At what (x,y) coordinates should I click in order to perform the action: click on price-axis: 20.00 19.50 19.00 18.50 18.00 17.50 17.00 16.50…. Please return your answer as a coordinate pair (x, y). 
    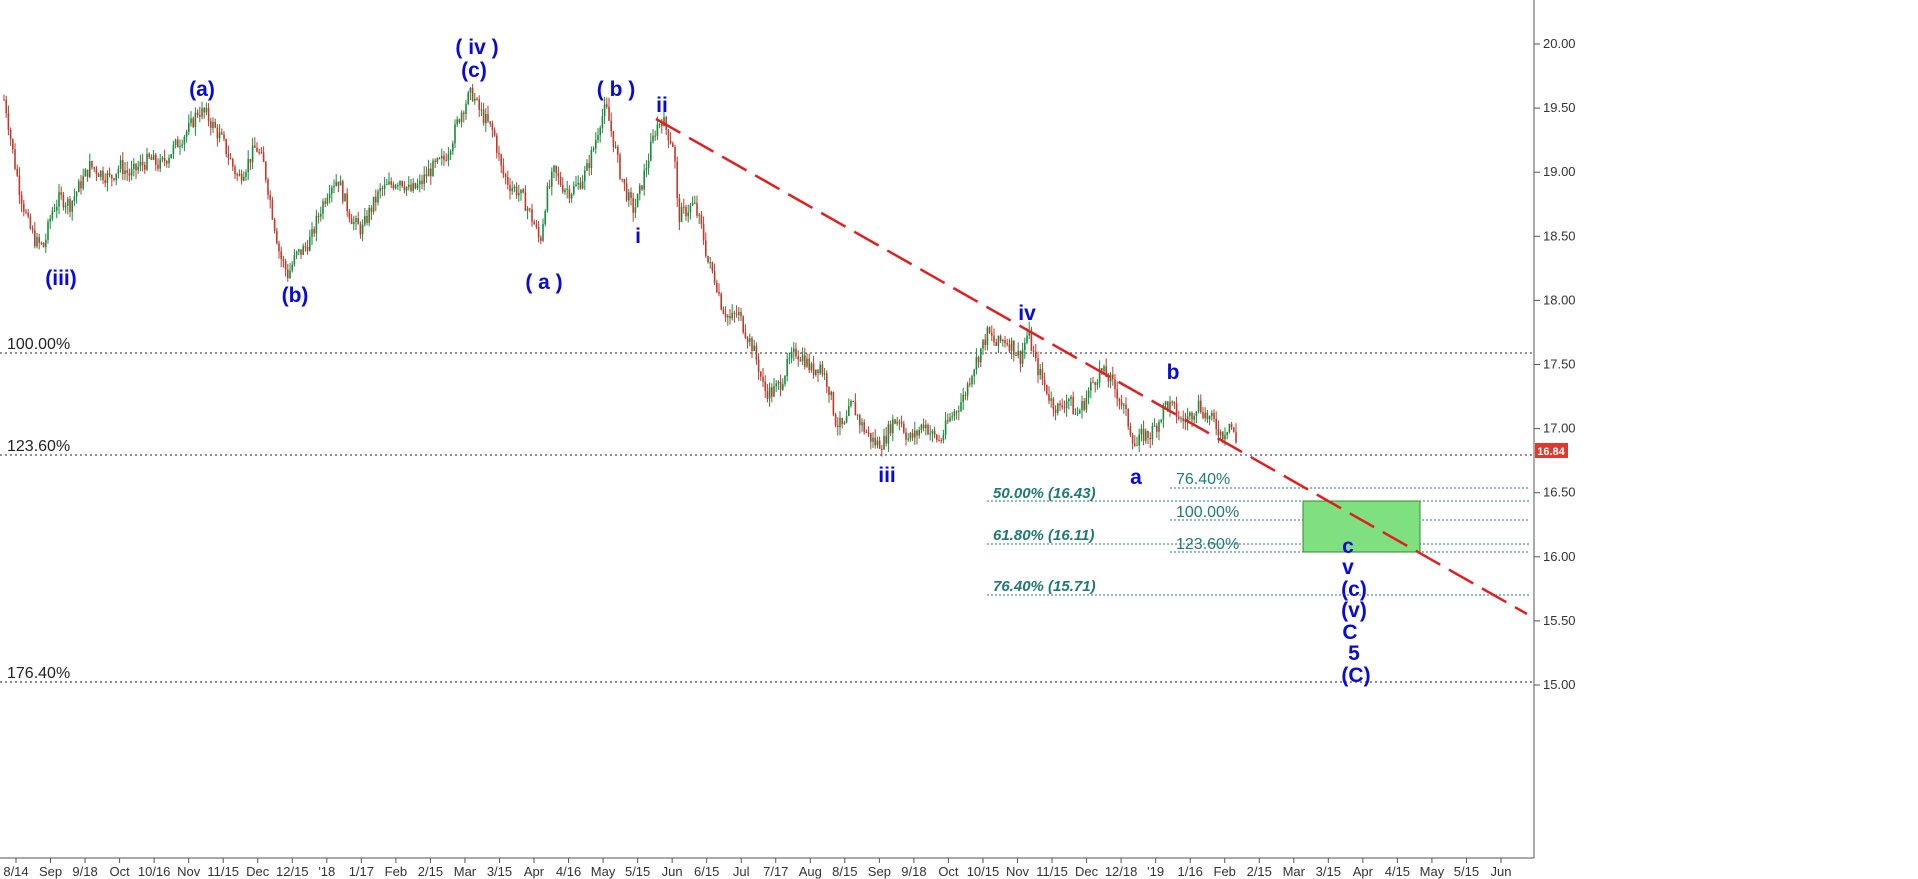
    Looking at the image, I should click on (1555, 364).